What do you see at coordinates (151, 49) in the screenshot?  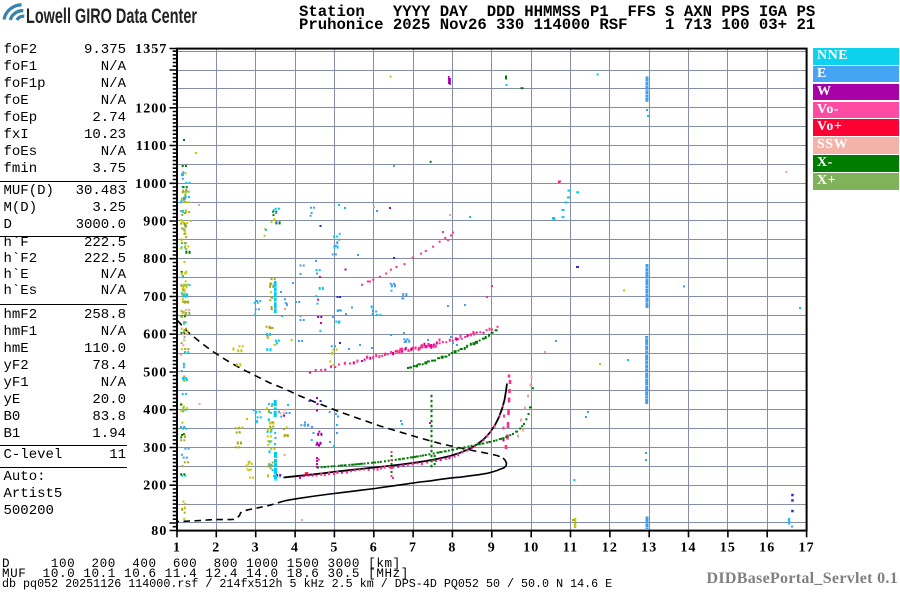 I see `svg-text: 1357` at bounding box center [151, 49].